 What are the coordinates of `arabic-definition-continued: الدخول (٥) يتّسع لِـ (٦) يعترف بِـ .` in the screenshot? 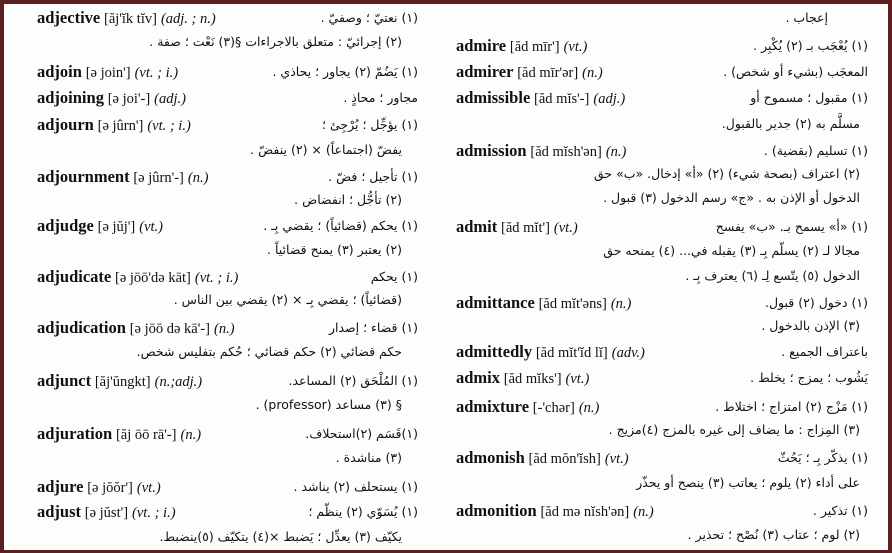 It's located at (772, 275).